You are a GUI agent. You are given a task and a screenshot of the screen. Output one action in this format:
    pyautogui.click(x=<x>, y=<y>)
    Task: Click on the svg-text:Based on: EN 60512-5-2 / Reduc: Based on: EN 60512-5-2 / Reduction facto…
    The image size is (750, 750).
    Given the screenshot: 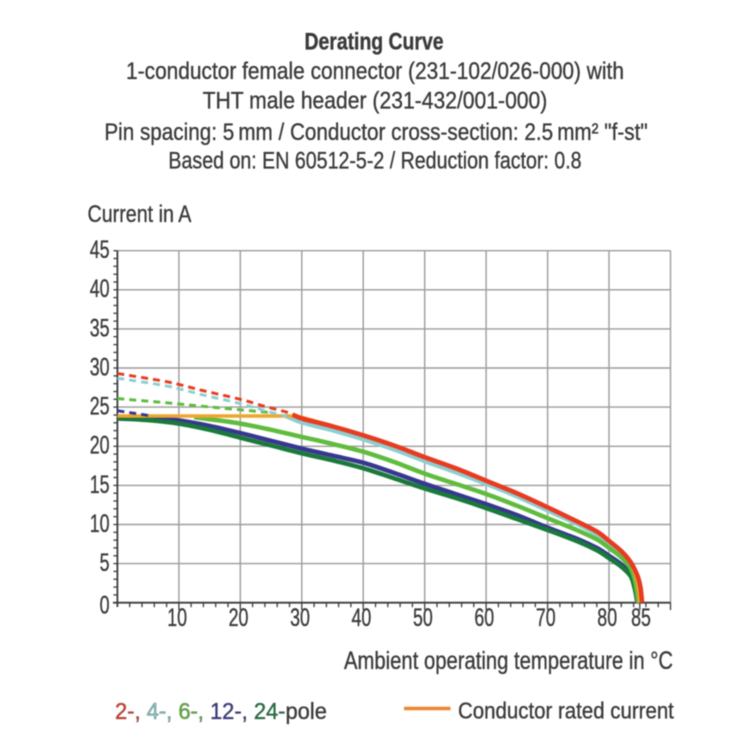 What is the action you would take?
    pyautogui.click(x=374, y=160)
    